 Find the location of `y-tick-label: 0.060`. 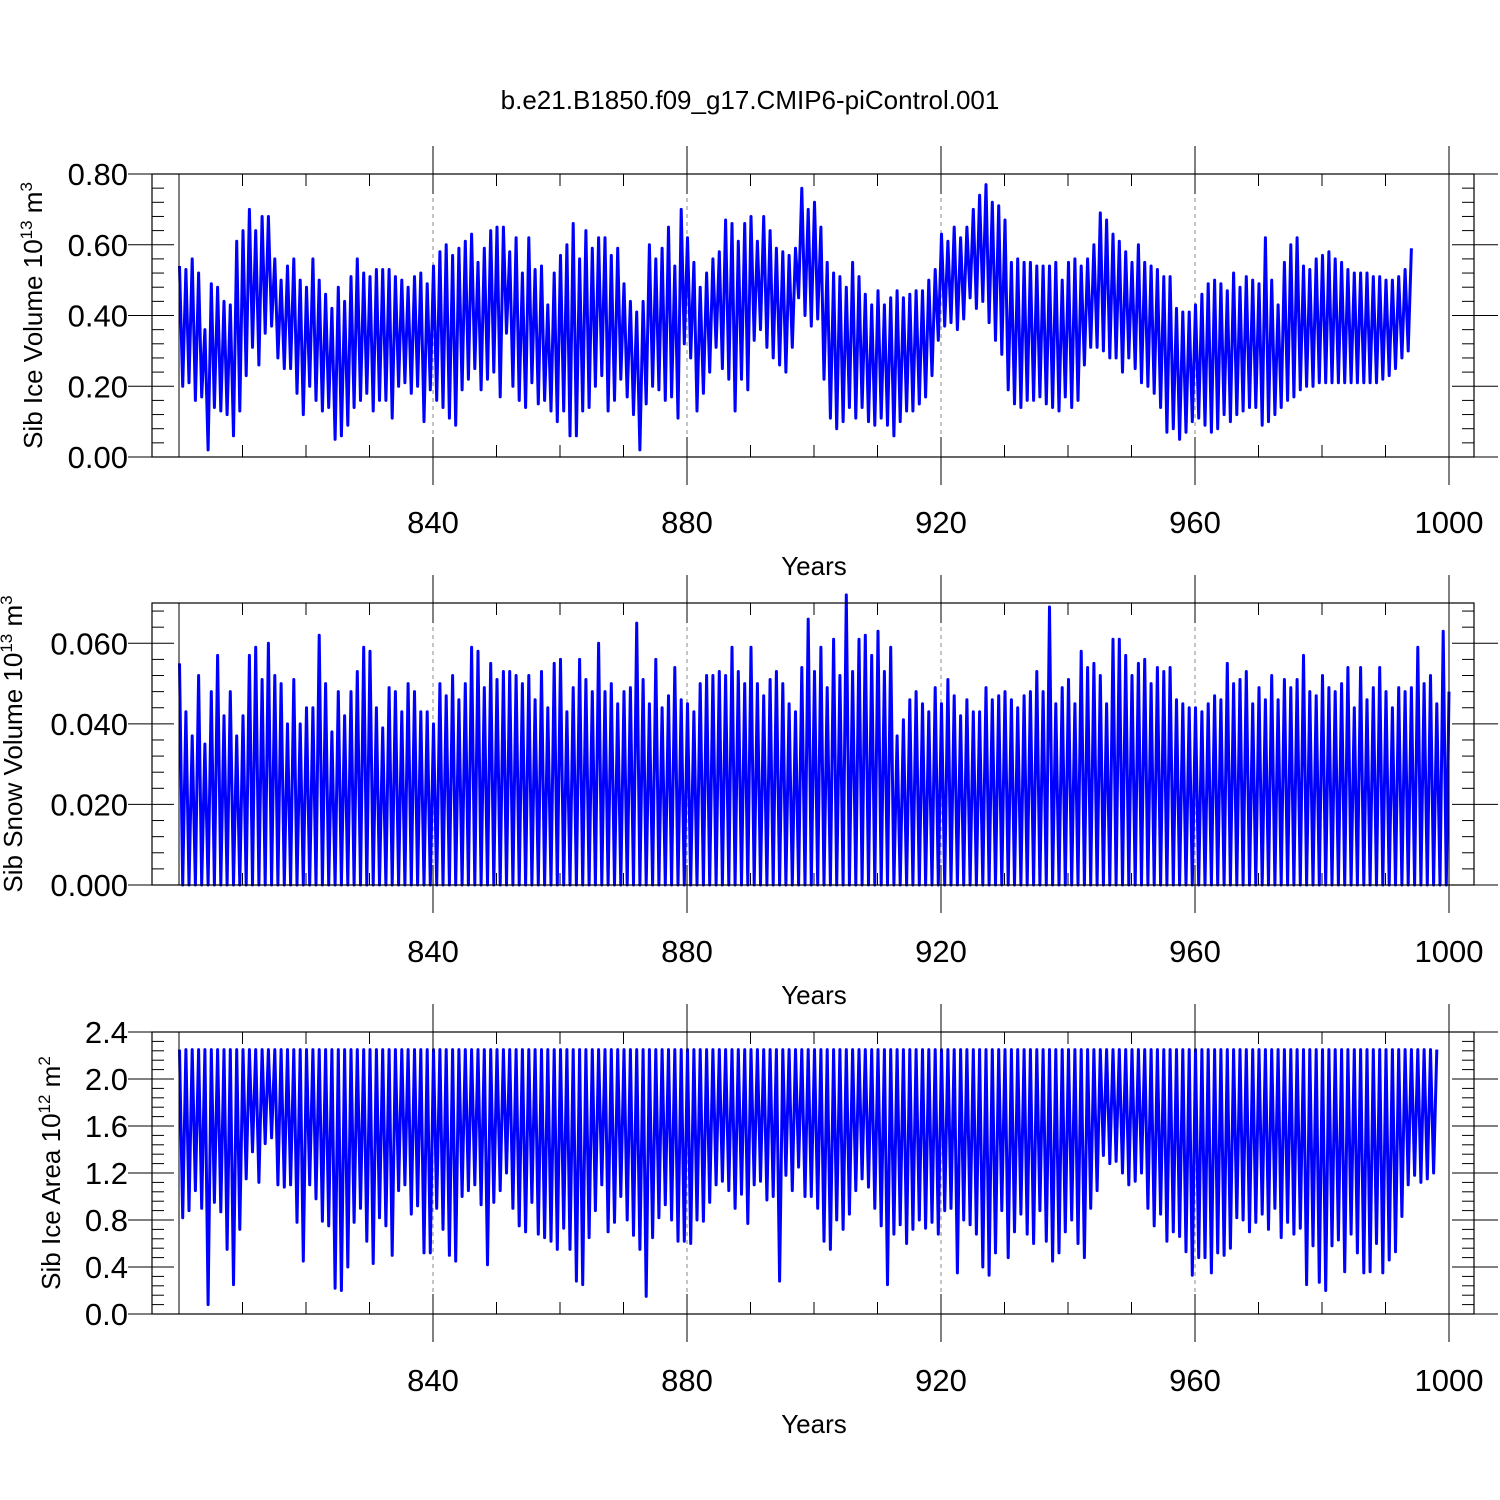

y-tick-label: 0.060 is located at coordinates (89, 643).